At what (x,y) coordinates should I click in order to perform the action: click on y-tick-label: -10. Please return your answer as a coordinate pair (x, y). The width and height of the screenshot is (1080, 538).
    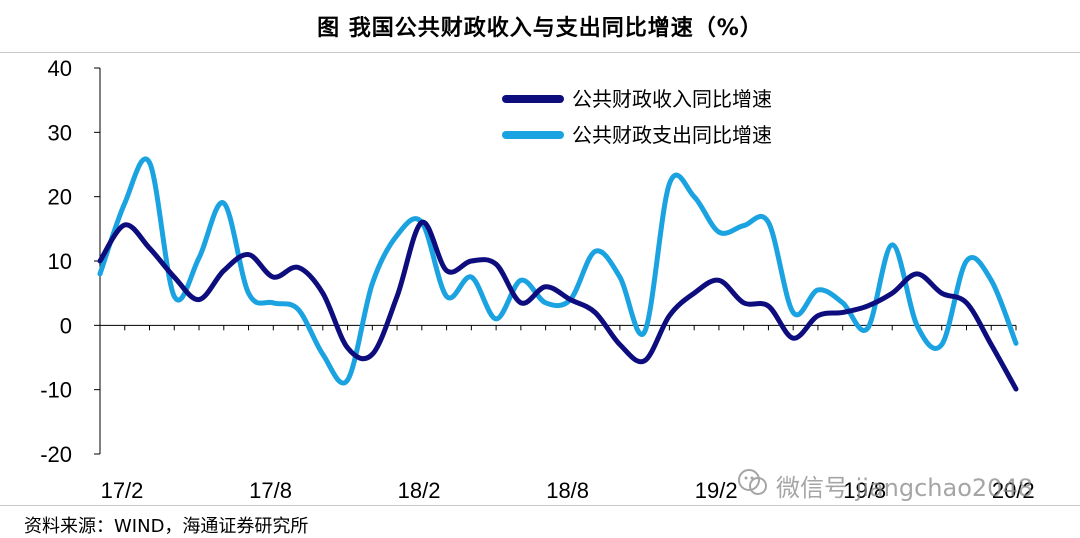
    Looking at the image, I should click on (56, 390).